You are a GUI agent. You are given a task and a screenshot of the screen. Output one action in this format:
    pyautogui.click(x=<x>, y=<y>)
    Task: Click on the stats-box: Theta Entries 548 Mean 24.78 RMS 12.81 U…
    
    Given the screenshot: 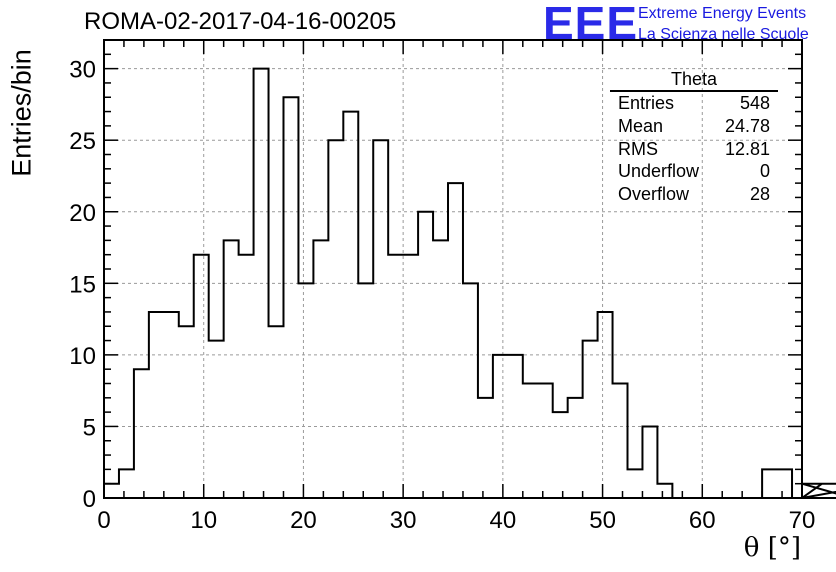 What is the action you would take?
    pyautogui.click(x=694, y=137)
    